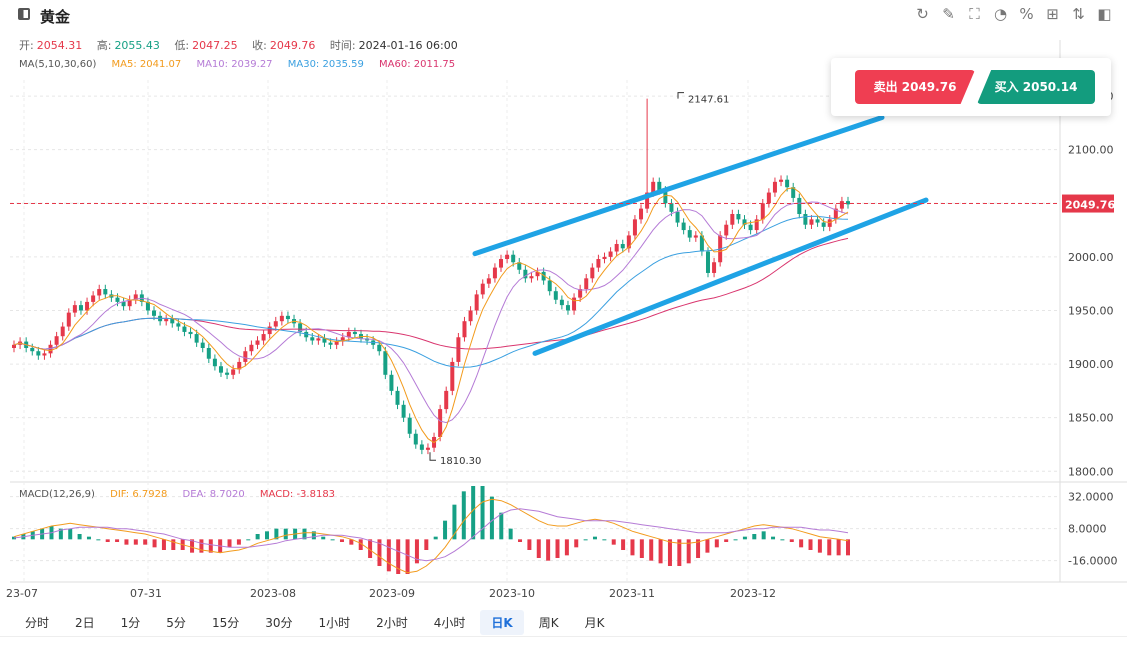 The width and height of the screenshot is (1127, 652). Describe the element at coordinates (1052, 14) in the screenshot. I see `layout-icon: ⊞` at that location.